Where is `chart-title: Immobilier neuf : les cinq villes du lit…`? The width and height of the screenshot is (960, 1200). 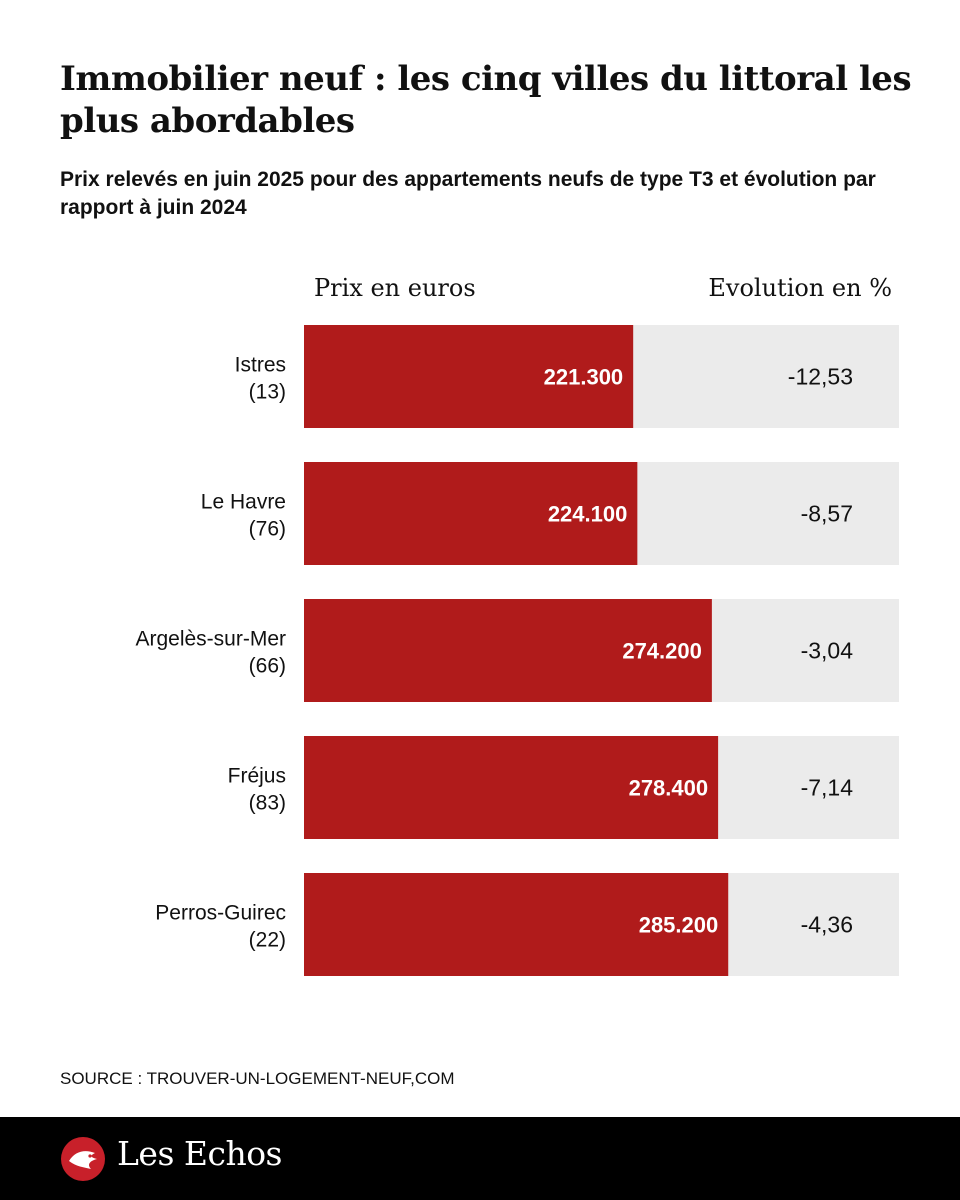 chart-title: Immobilier neuf : les cinq villes du lit… is located at coordinates (486, 100).